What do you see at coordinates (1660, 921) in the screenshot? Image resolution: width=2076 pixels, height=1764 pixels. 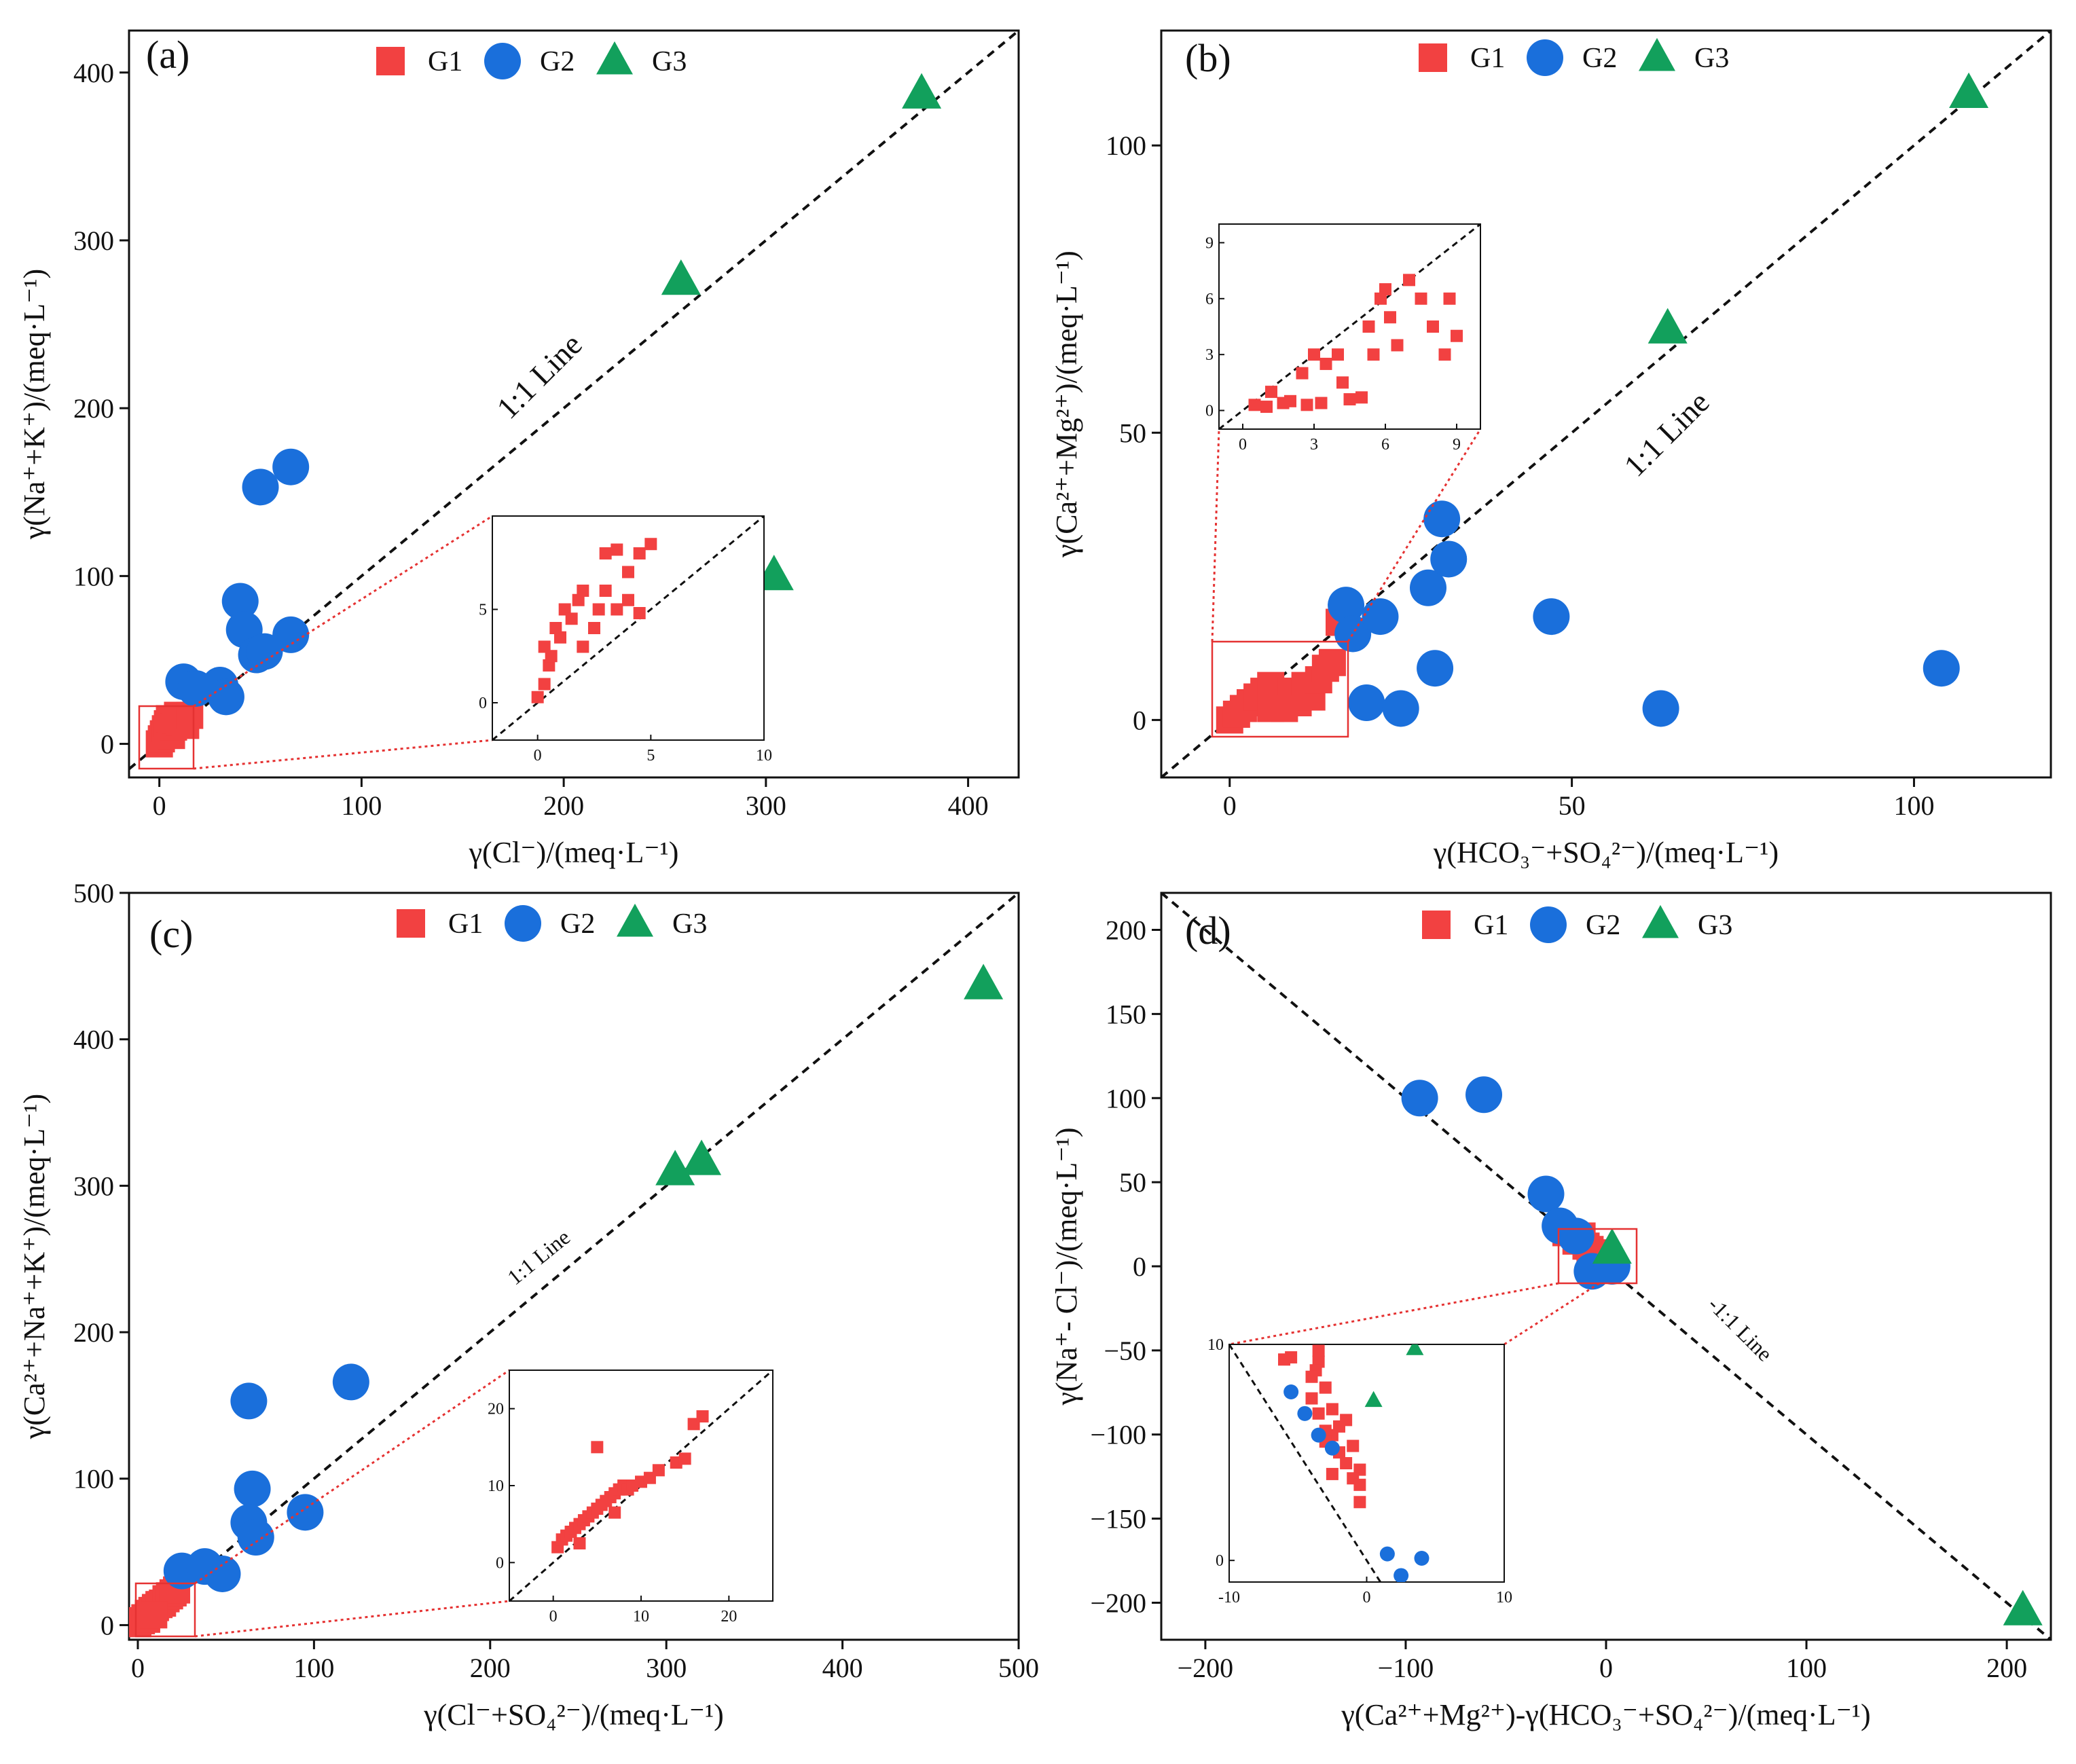 I see `legend-marker-g3` at bounding box center [1660, 921].